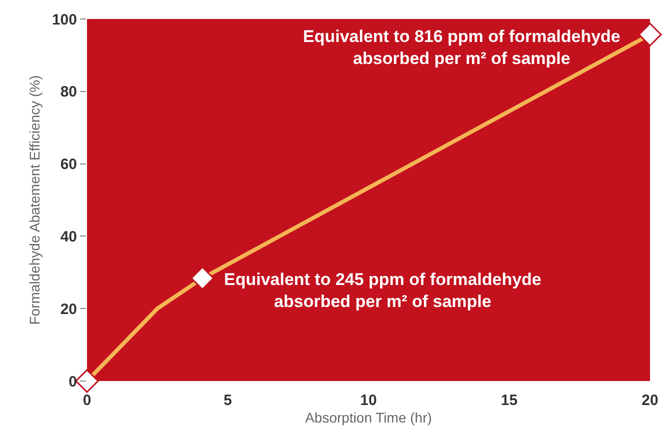  What do you see at coordinates (64, 19) in the screenshot?
I see `y-tick-label: 100` at bounding box center [64, 19].